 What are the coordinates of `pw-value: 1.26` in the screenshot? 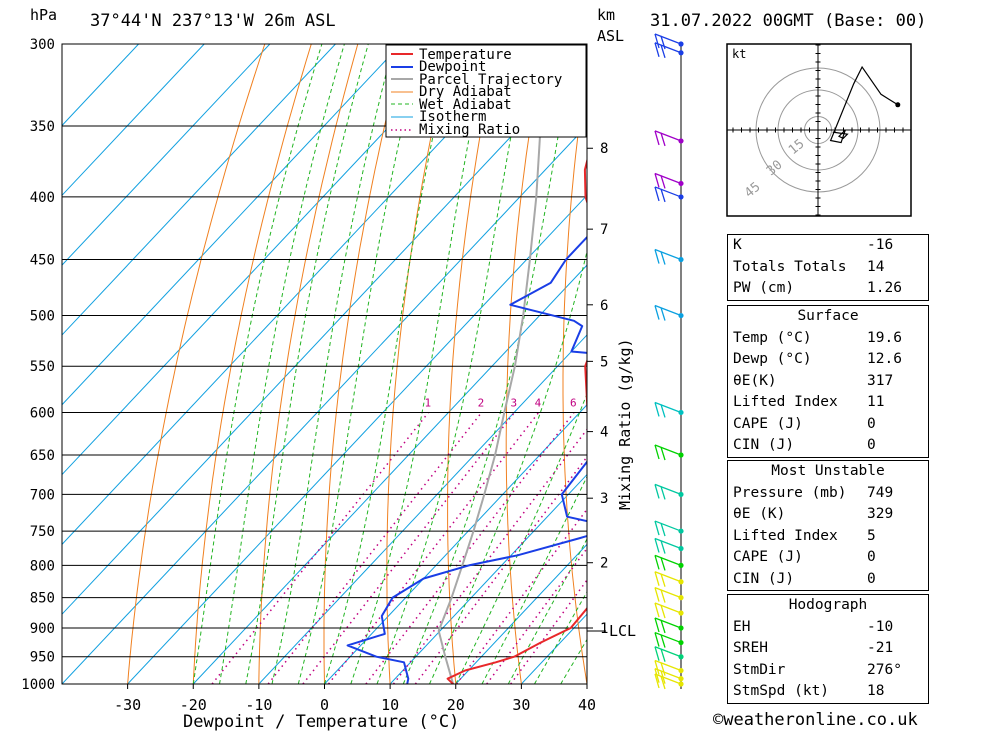 It's located at (884, 288).